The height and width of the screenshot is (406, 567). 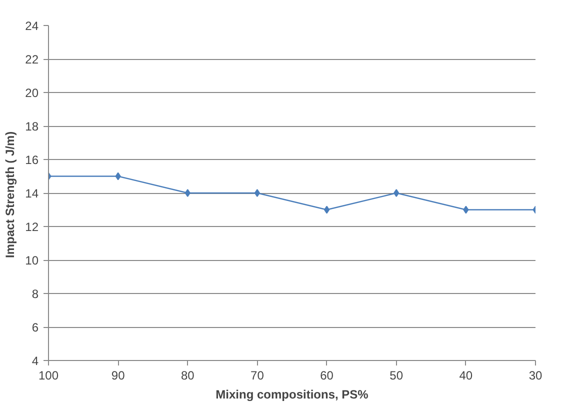 I want to click on y-tick-label: 10, so click(x=32, y=261).